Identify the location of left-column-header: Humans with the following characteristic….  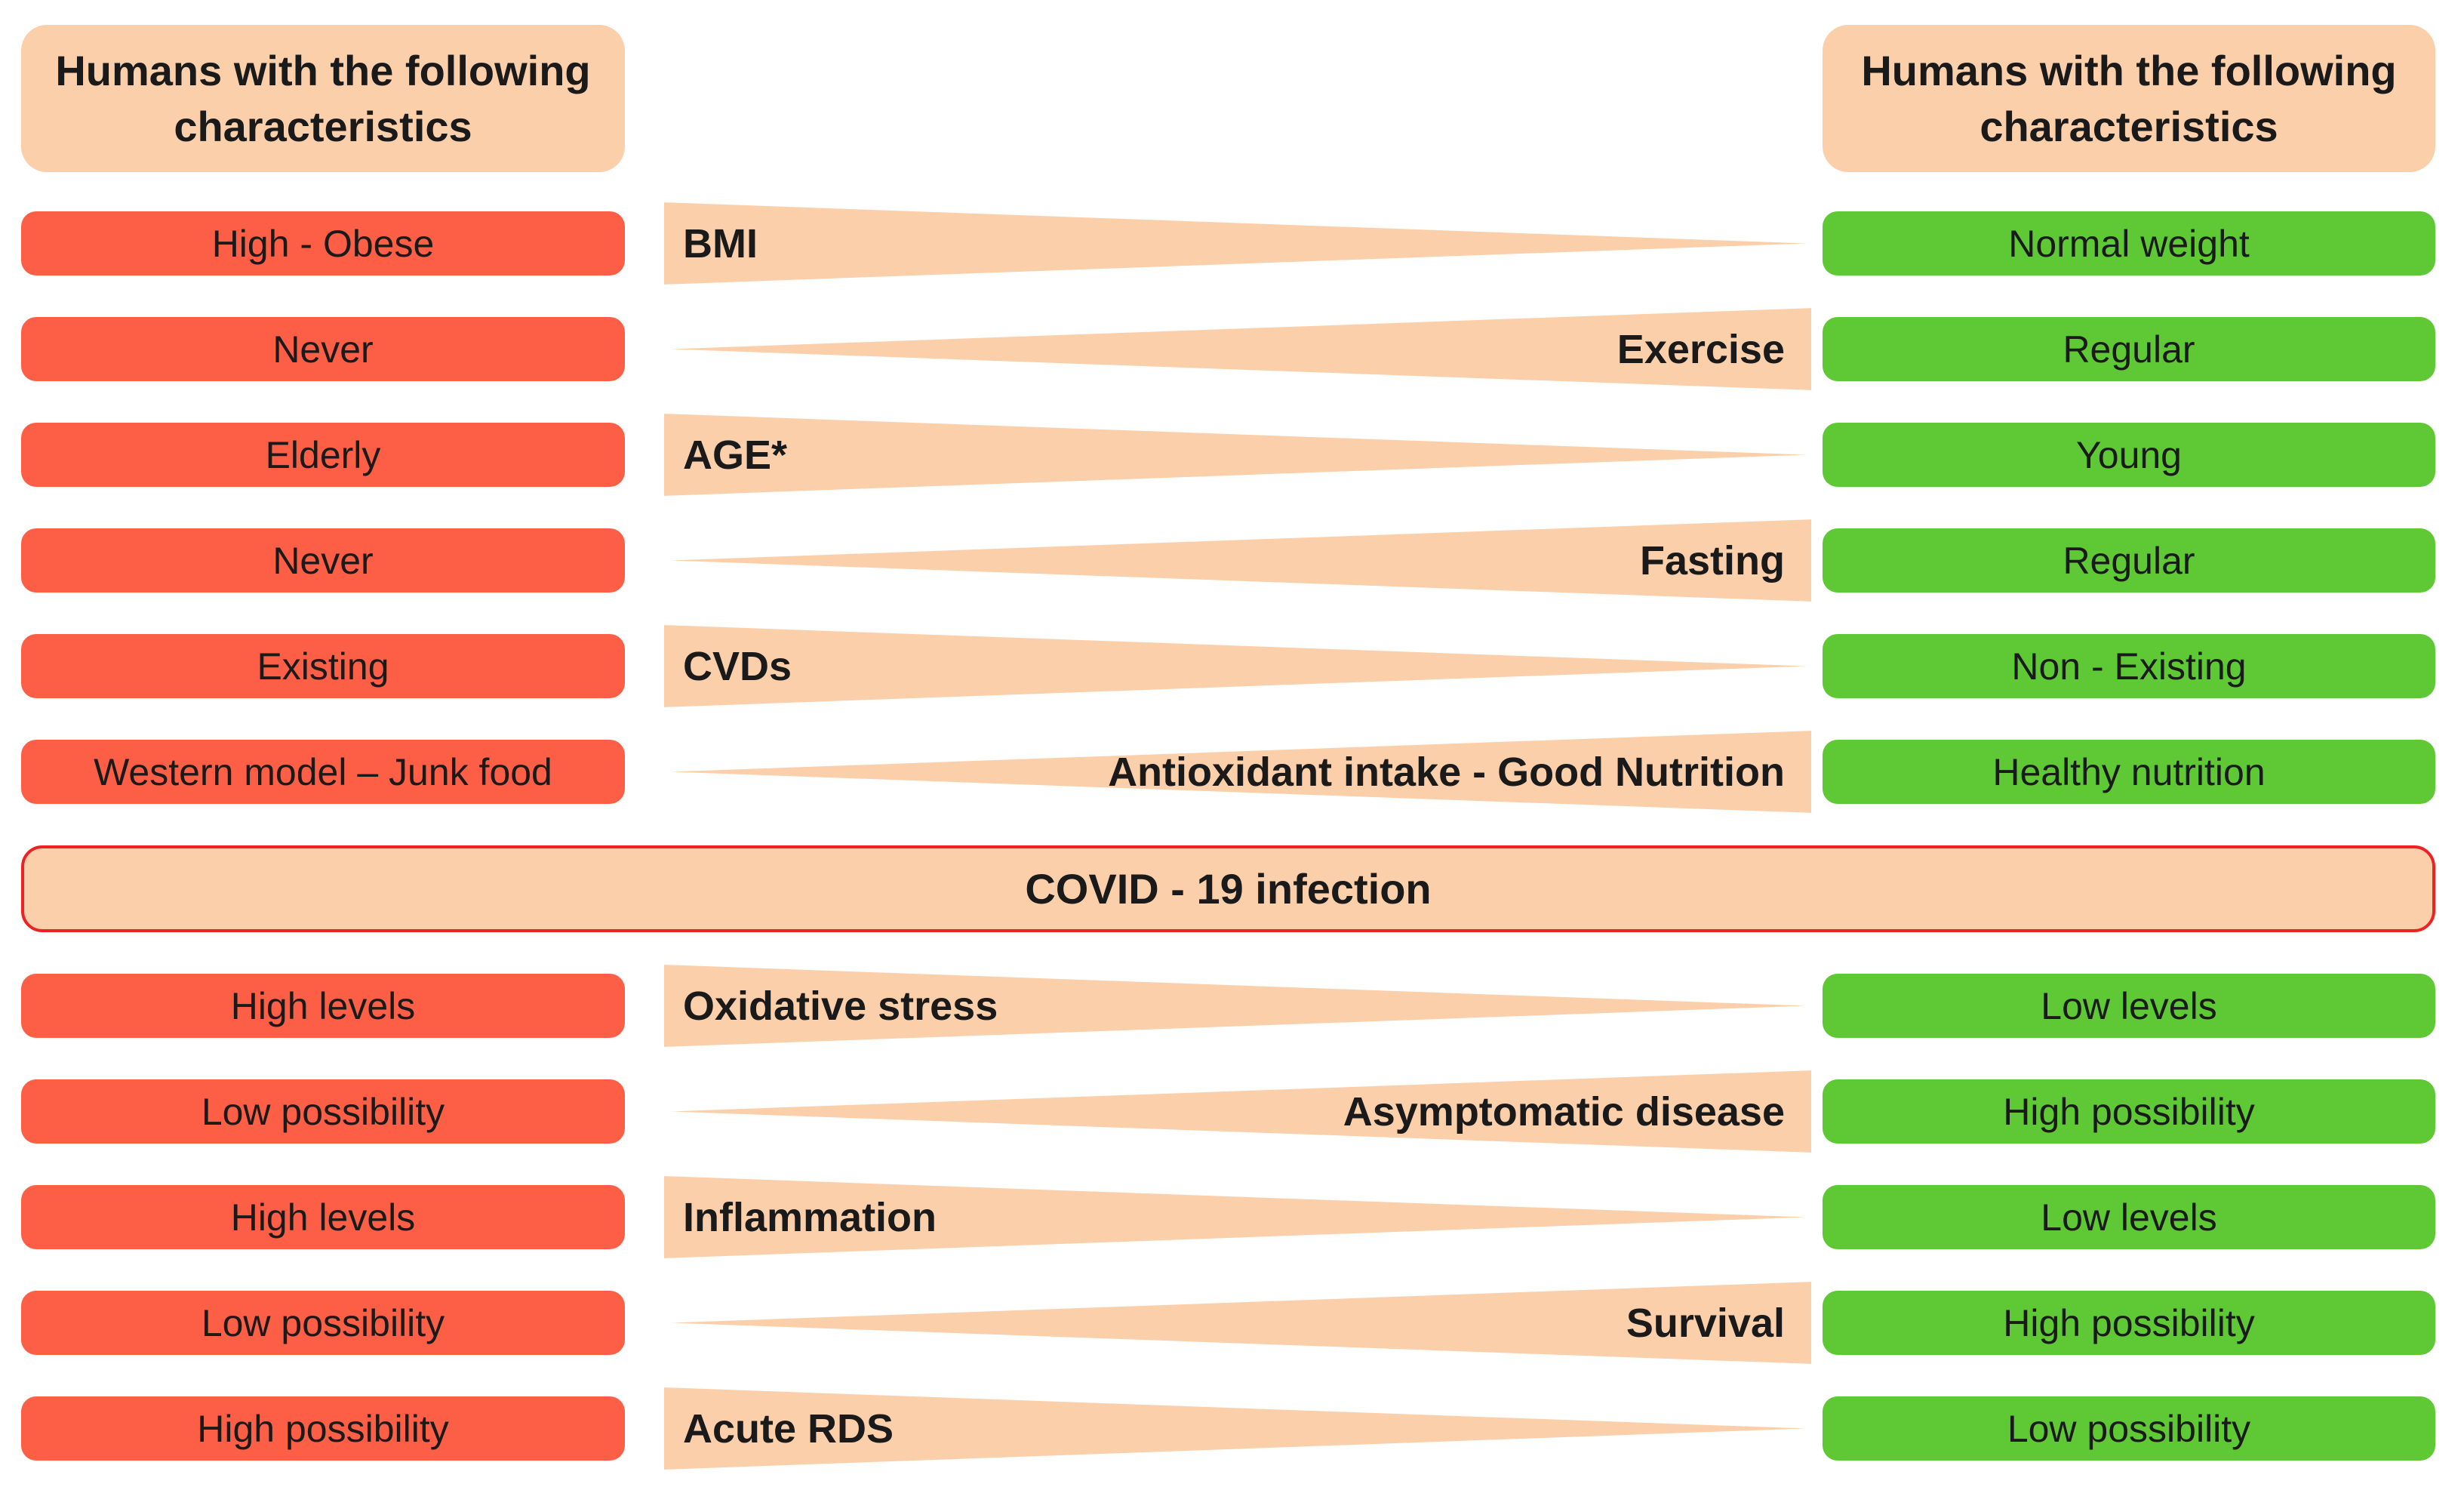
(323, 99).